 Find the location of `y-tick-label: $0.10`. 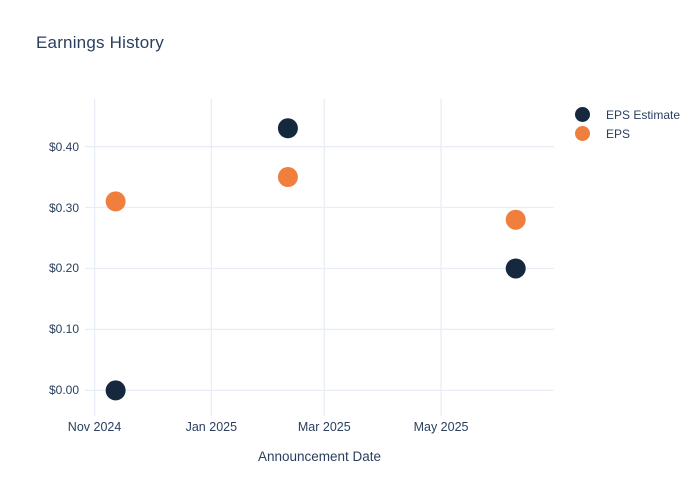

y-tick-label: $0.10 is located at coordinates (63, 329).